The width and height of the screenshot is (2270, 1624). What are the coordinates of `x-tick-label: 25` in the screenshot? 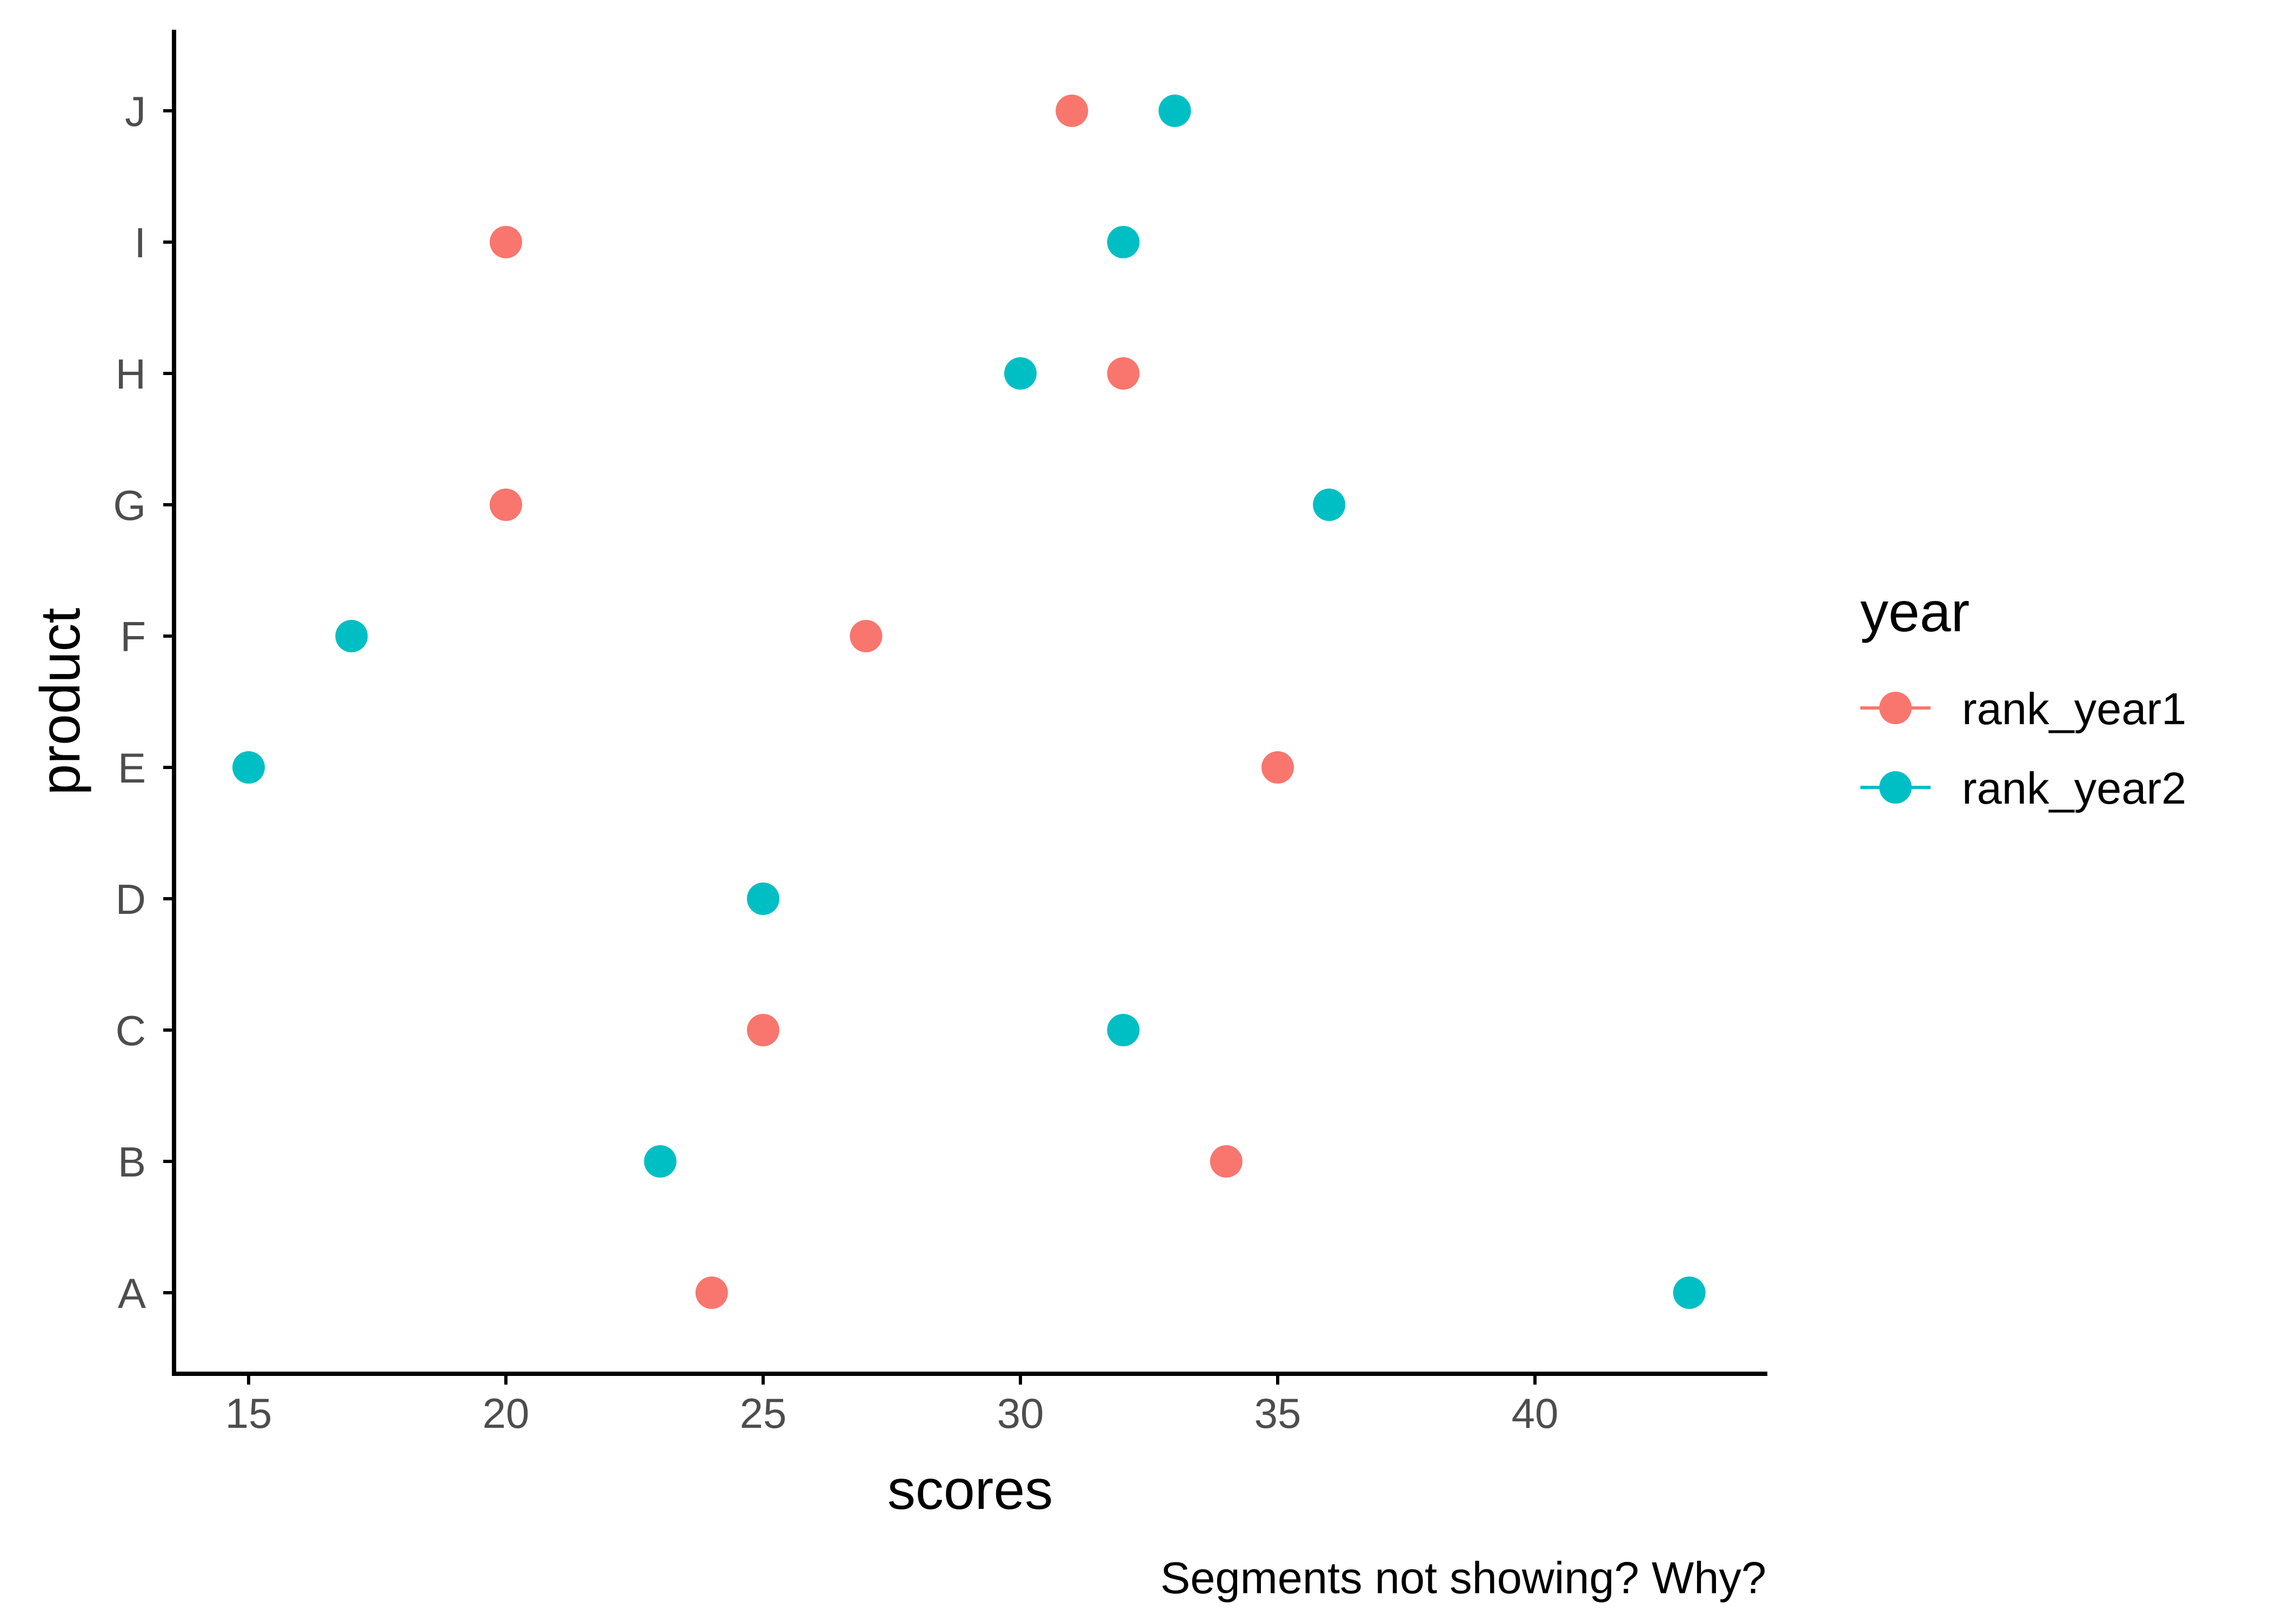 It's located at (763, 1413).